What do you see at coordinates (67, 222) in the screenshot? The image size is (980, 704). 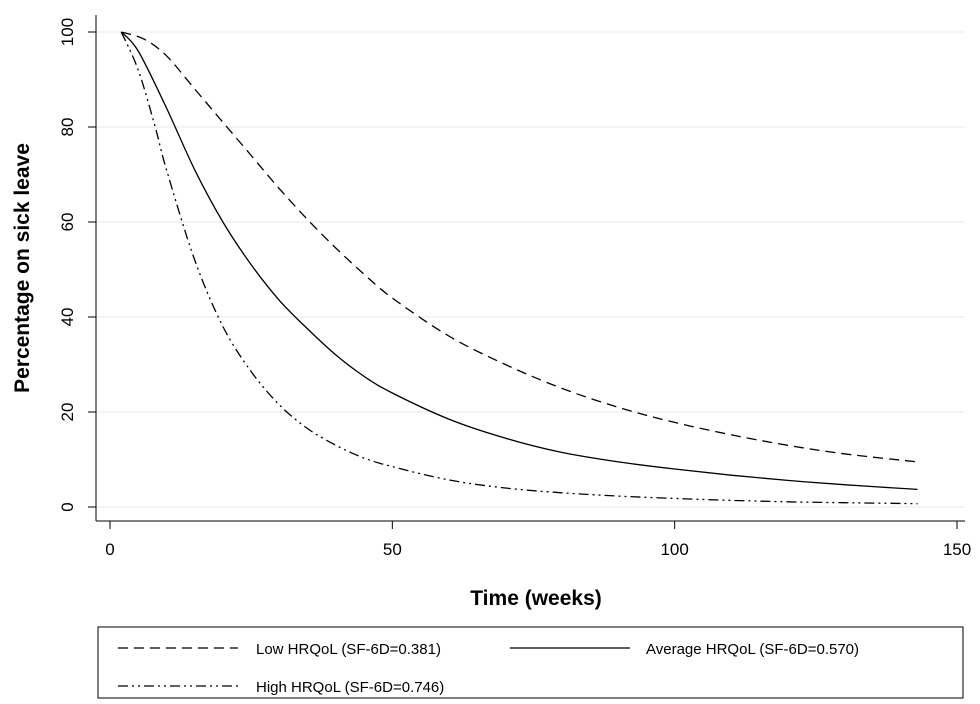 I see `y-tick-label: 60` at bounding box center [67, 222].